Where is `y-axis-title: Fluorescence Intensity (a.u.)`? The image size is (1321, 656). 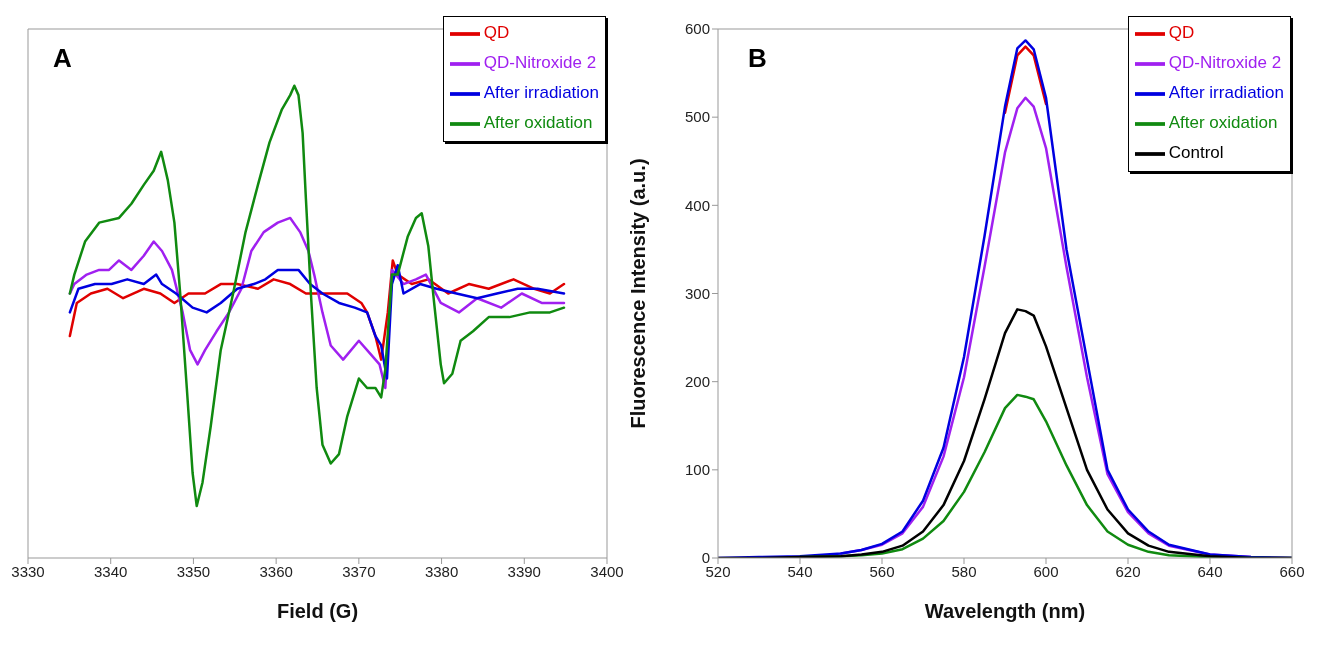
y-axis-title: Fluorescence Intensity (a.u.) is located at coordinates (638, 293).